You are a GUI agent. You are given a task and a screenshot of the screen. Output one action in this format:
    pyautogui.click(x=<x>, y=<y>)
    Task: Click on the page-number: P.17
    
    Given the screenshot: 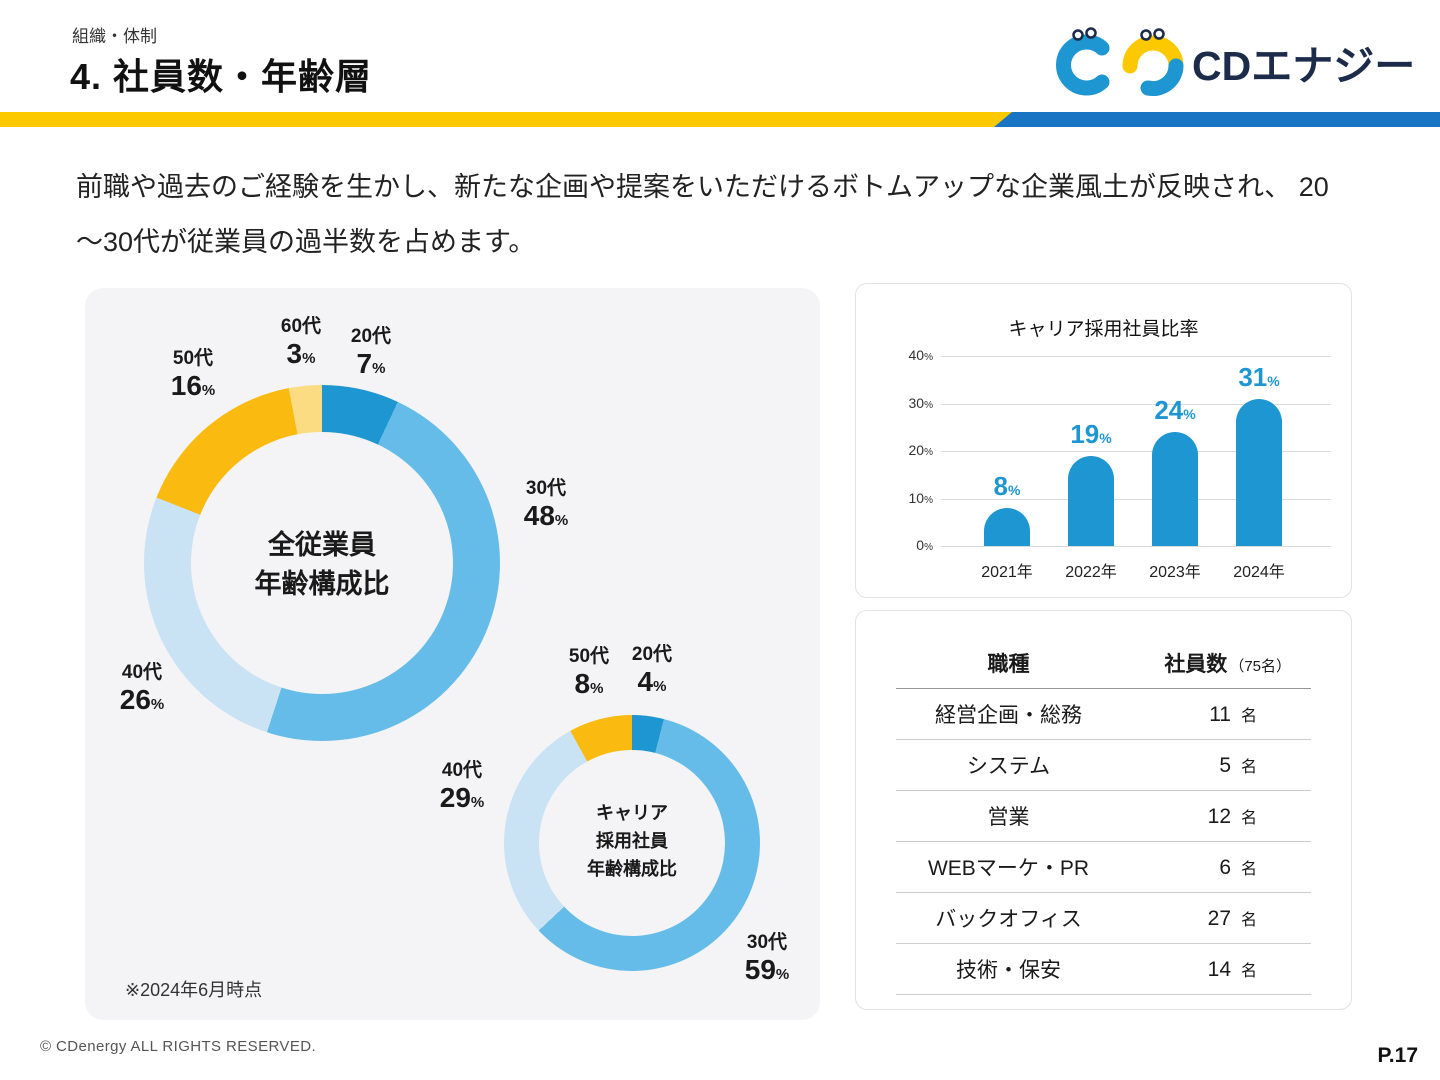 What is the action you would take?
    pyautogui.click(x=1398, y=1055)
    